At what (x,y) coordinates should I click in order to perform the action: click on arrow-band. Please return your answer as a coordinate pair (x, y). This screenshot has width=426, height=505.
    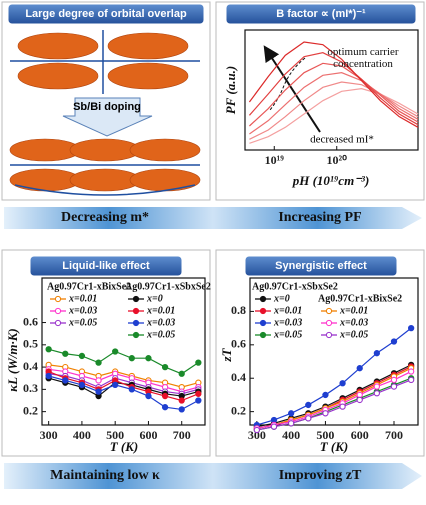
    Looking at the image, I should click on (213, 218).